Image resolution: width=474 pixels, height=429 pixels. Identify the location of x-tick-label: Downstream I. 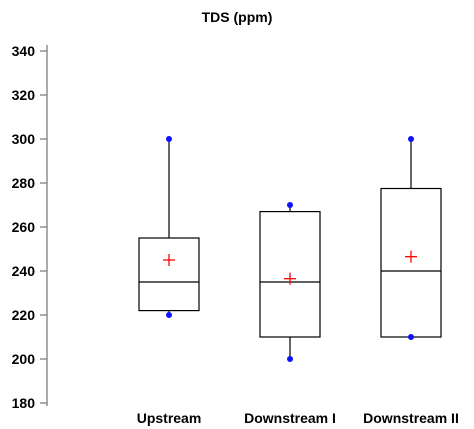
(290, 418).